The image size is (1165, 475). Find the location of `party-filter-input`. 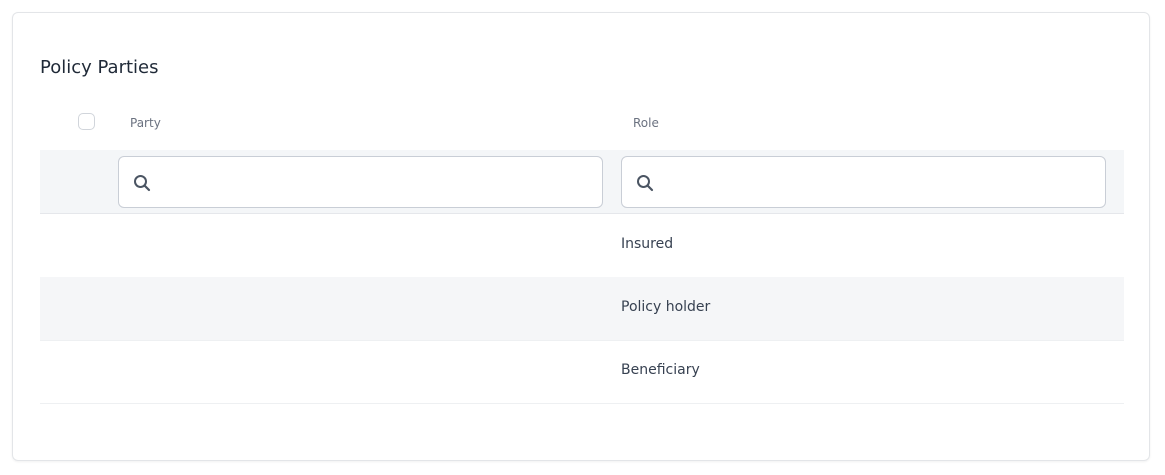

party-filter-input is located at coordinates (360, 182).